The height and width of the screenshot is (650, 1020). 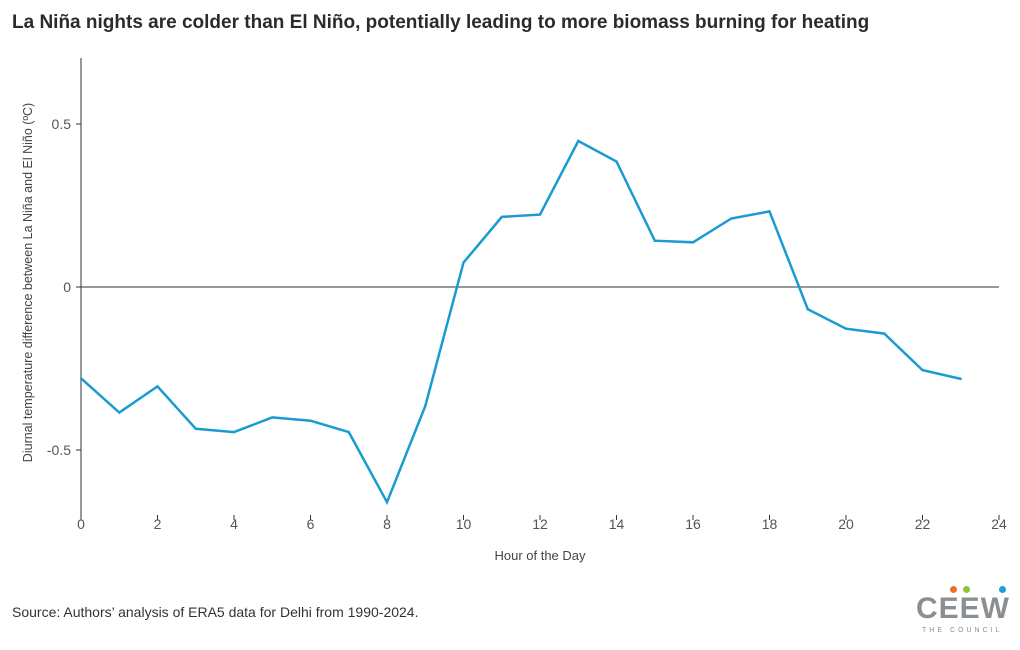 I want to click on x-tick-label: 4, so click(x=234, y=524).